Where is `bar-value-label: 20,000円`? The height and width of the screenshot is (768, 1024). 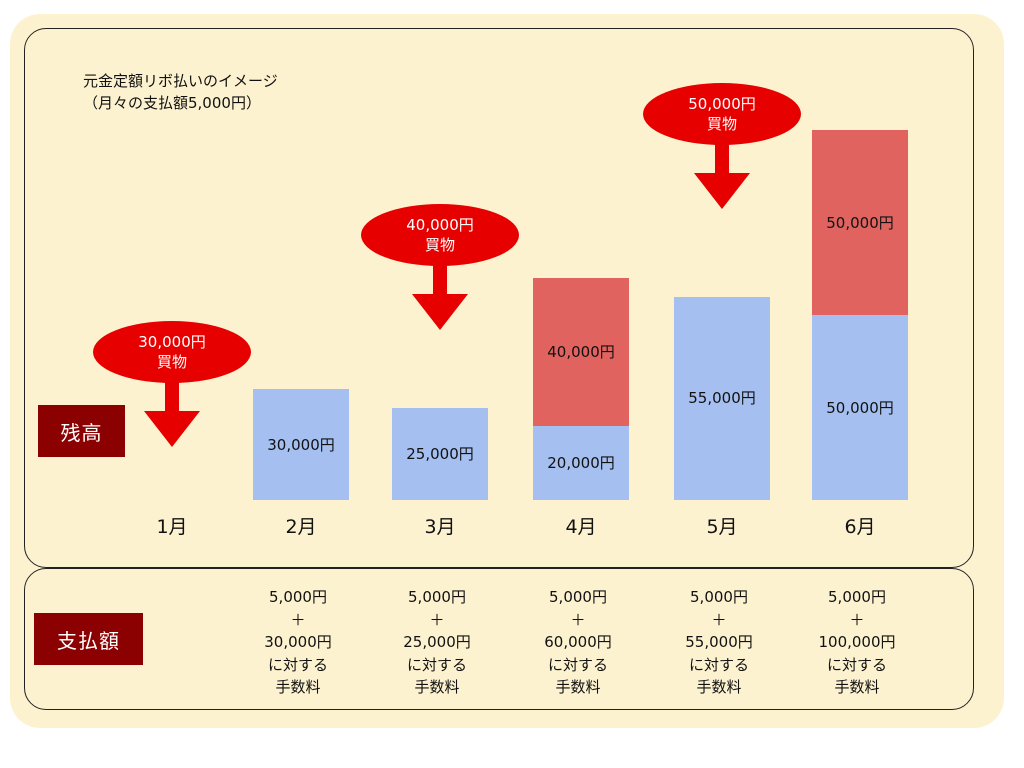 bar-value-label: 20,000円 is located at coordinates (581, 463).